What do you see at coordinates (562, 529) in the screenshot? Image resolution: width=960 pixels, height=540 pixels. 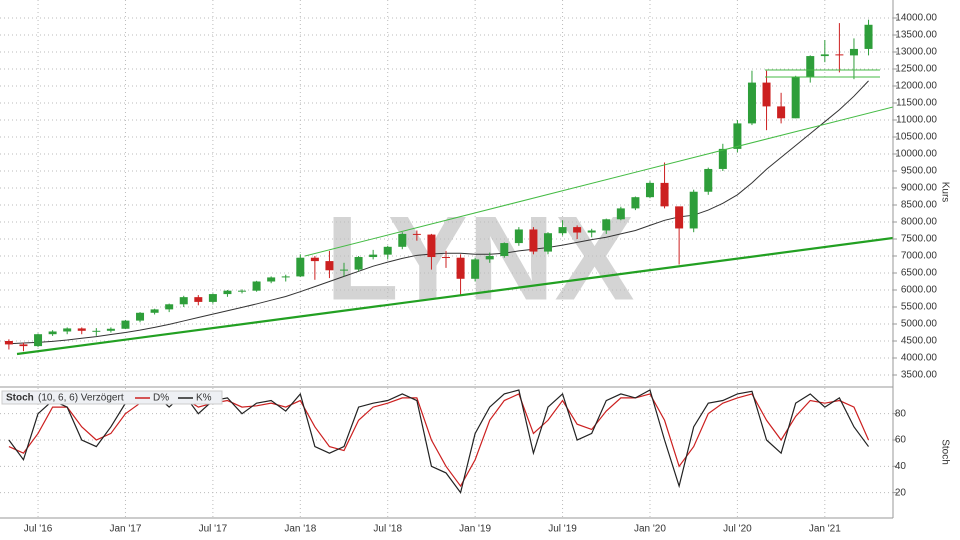 I see `x-tick-label: Jul '19` at bounding box center [562, 529].